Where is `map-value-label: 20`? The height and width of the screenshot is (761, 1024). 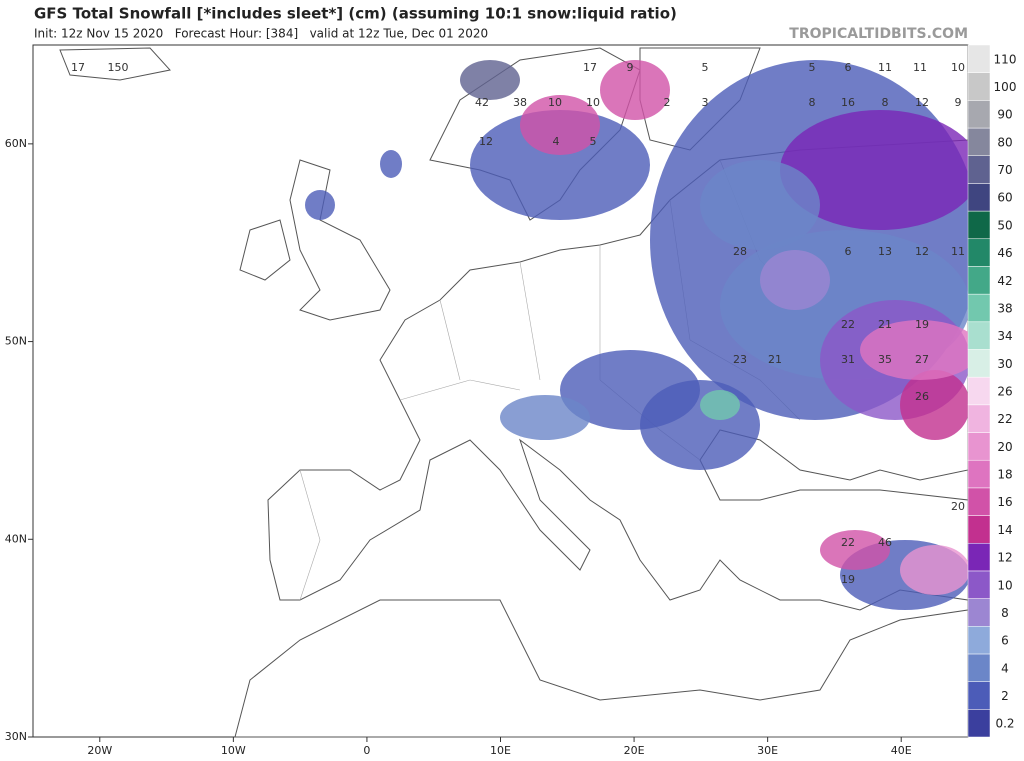
map-value-label: 20 is located at coordinates (958, 506).